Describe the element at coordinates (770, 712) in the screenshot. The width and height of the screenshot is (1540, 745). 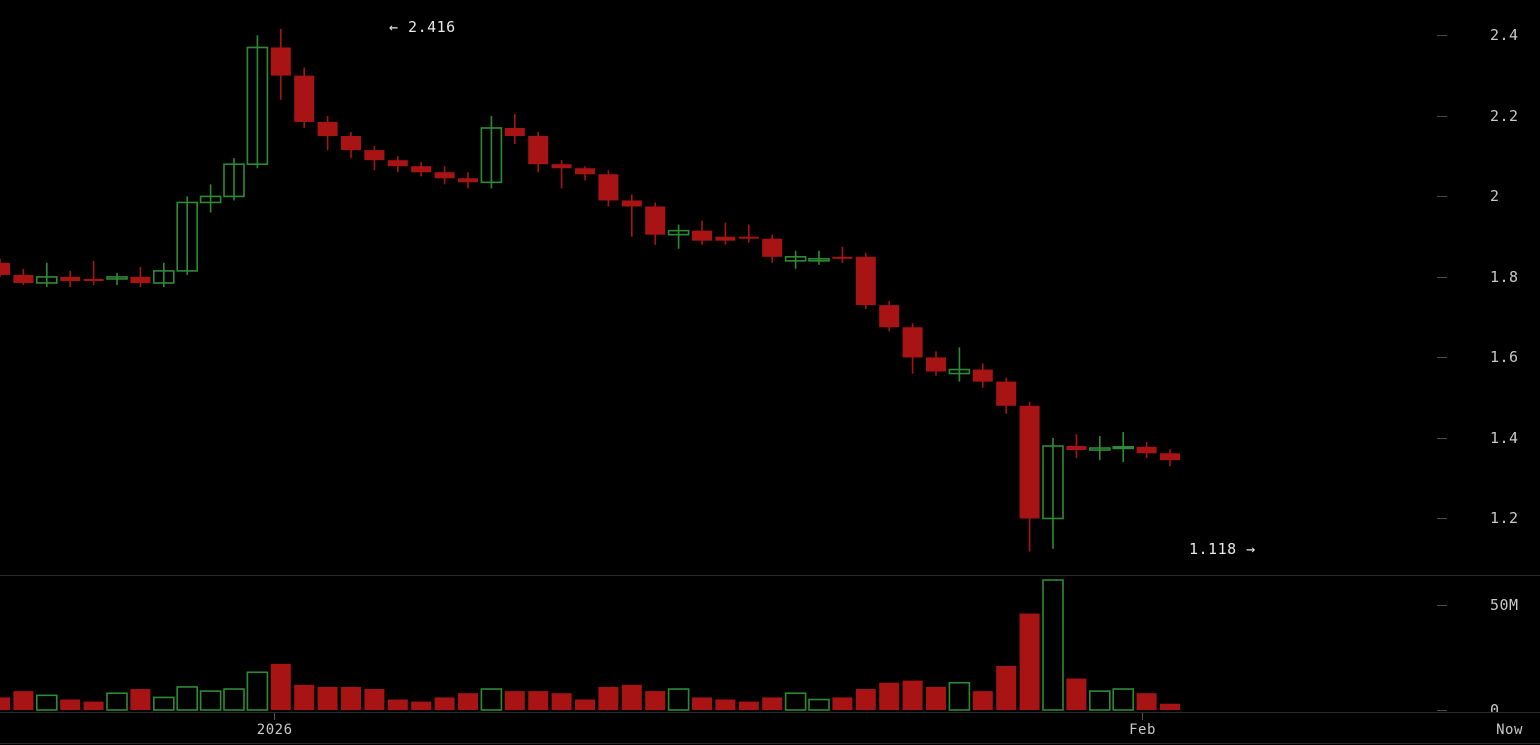
I see `panel-divider-volume-time` at that location.